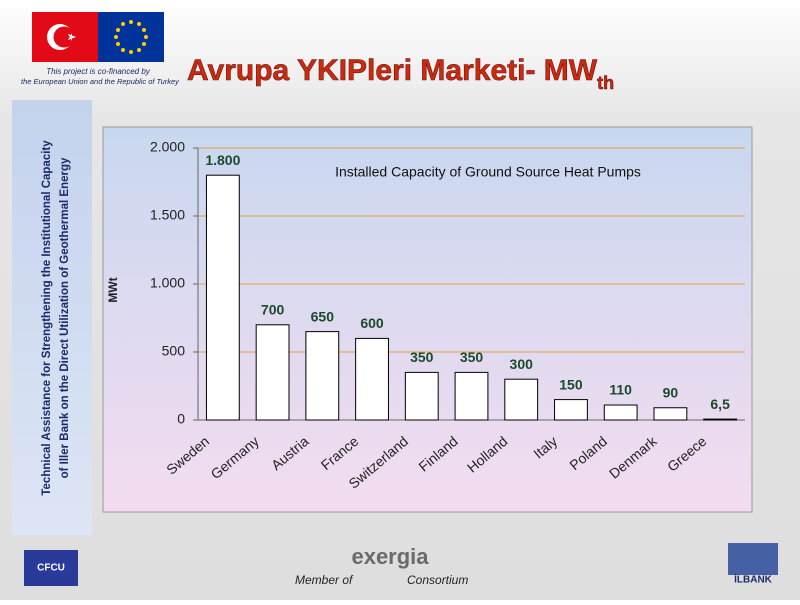 The image size is (800, 605). What do you see at coordinates (167, 283) in the screenshot?
I see `y-tick-label: 1.000` at bounding box center [167, 283].